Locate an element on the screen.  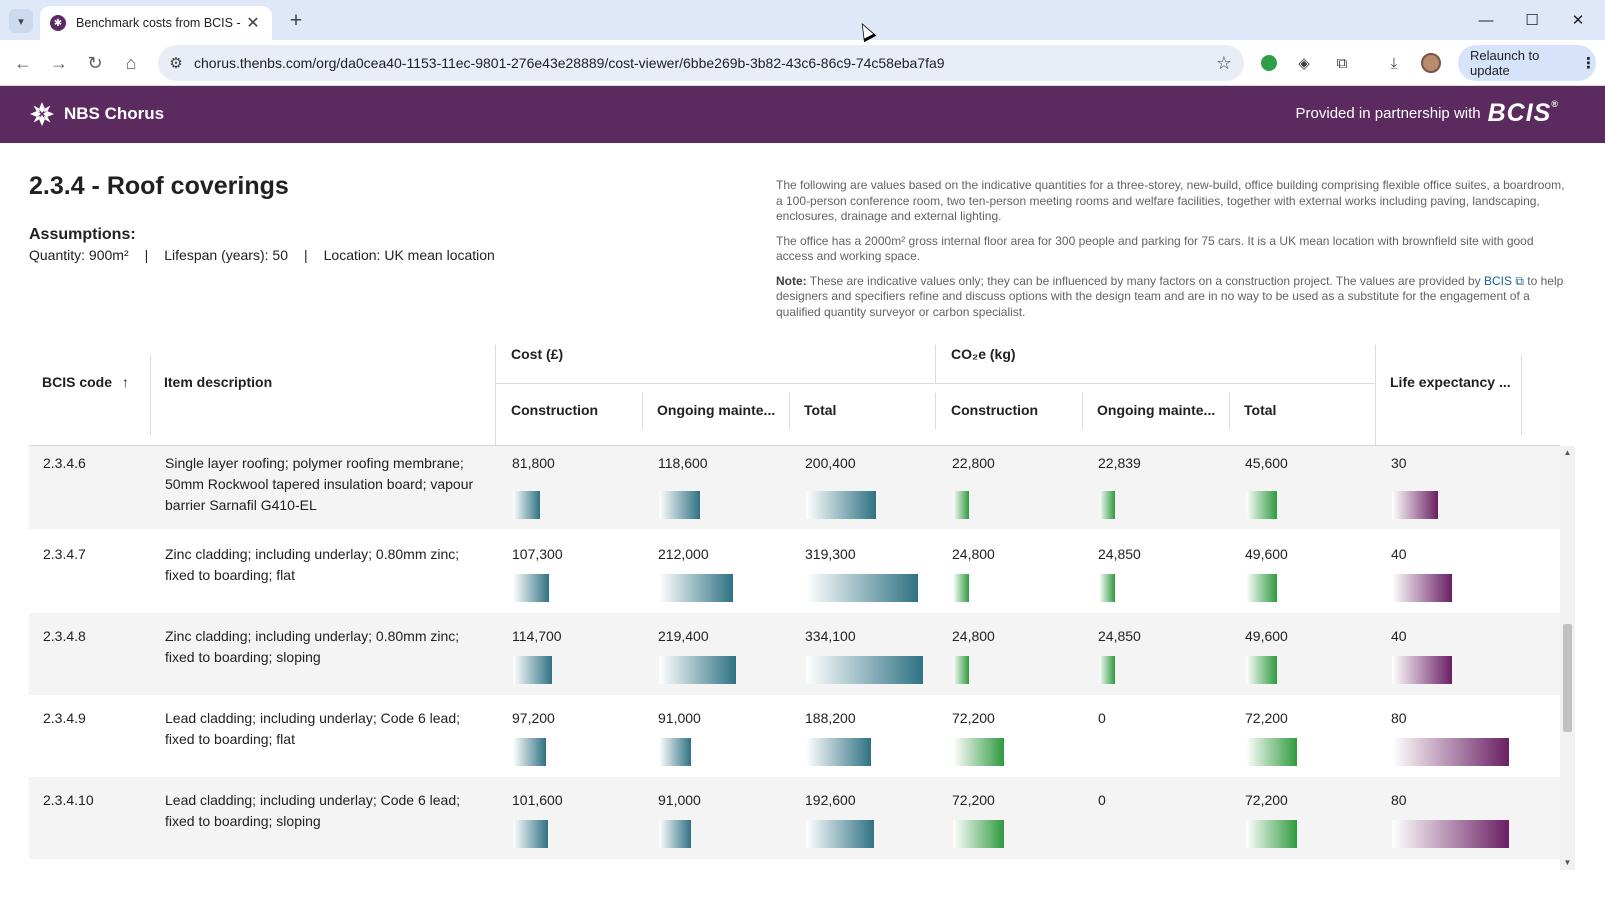
cell-bcis-code: 2.3.4.10 is located at coordinates (68, 800).